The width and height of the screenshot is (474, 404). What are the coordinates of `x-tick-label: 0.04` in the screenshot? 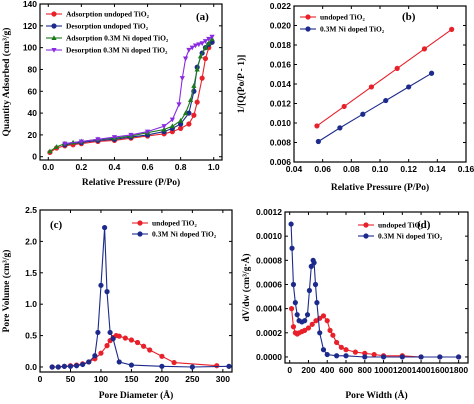 It's located at (294, 169).